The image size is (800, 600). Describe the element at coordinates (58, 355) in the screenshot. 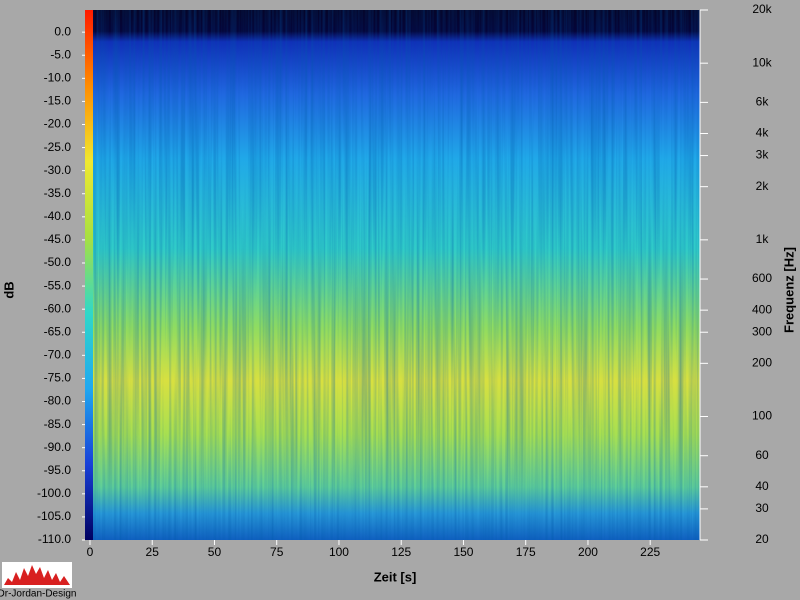

I see `y-tick-label: -70.0` at that location.